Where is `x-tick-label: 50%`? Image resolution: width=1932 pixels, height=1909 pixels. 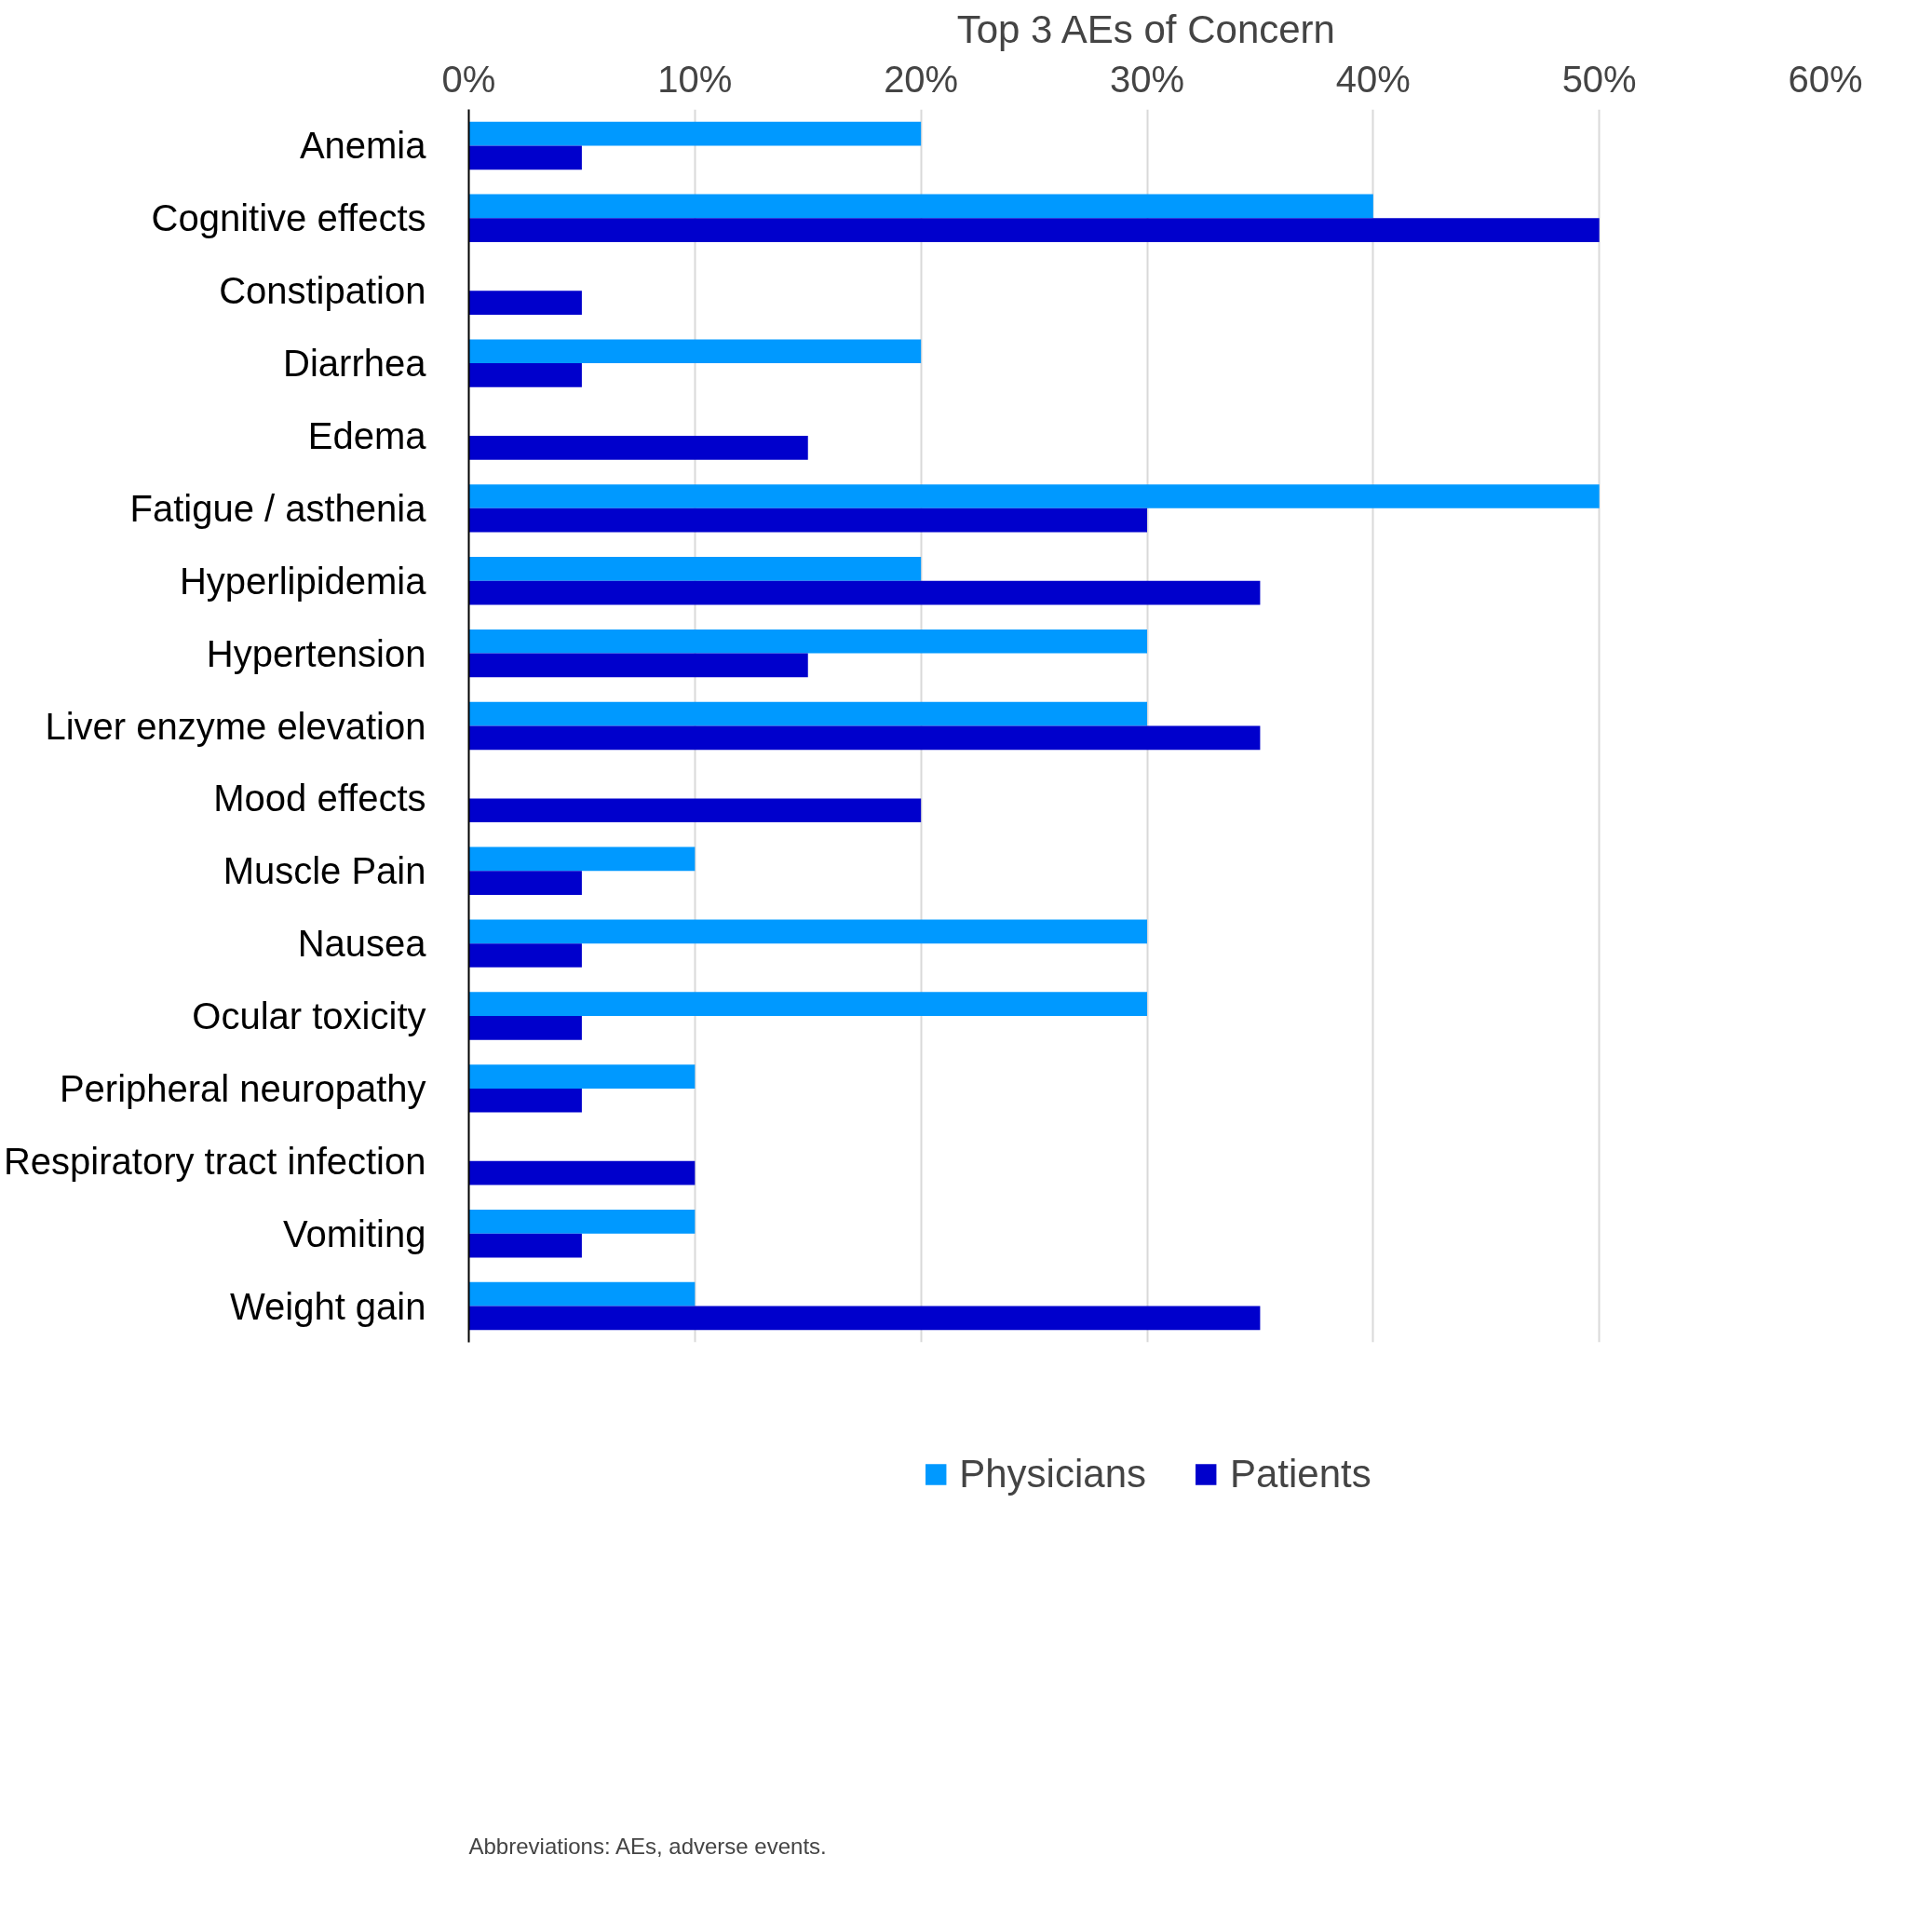
x-tick-label: 50% is located at coordinates (1599, 79).